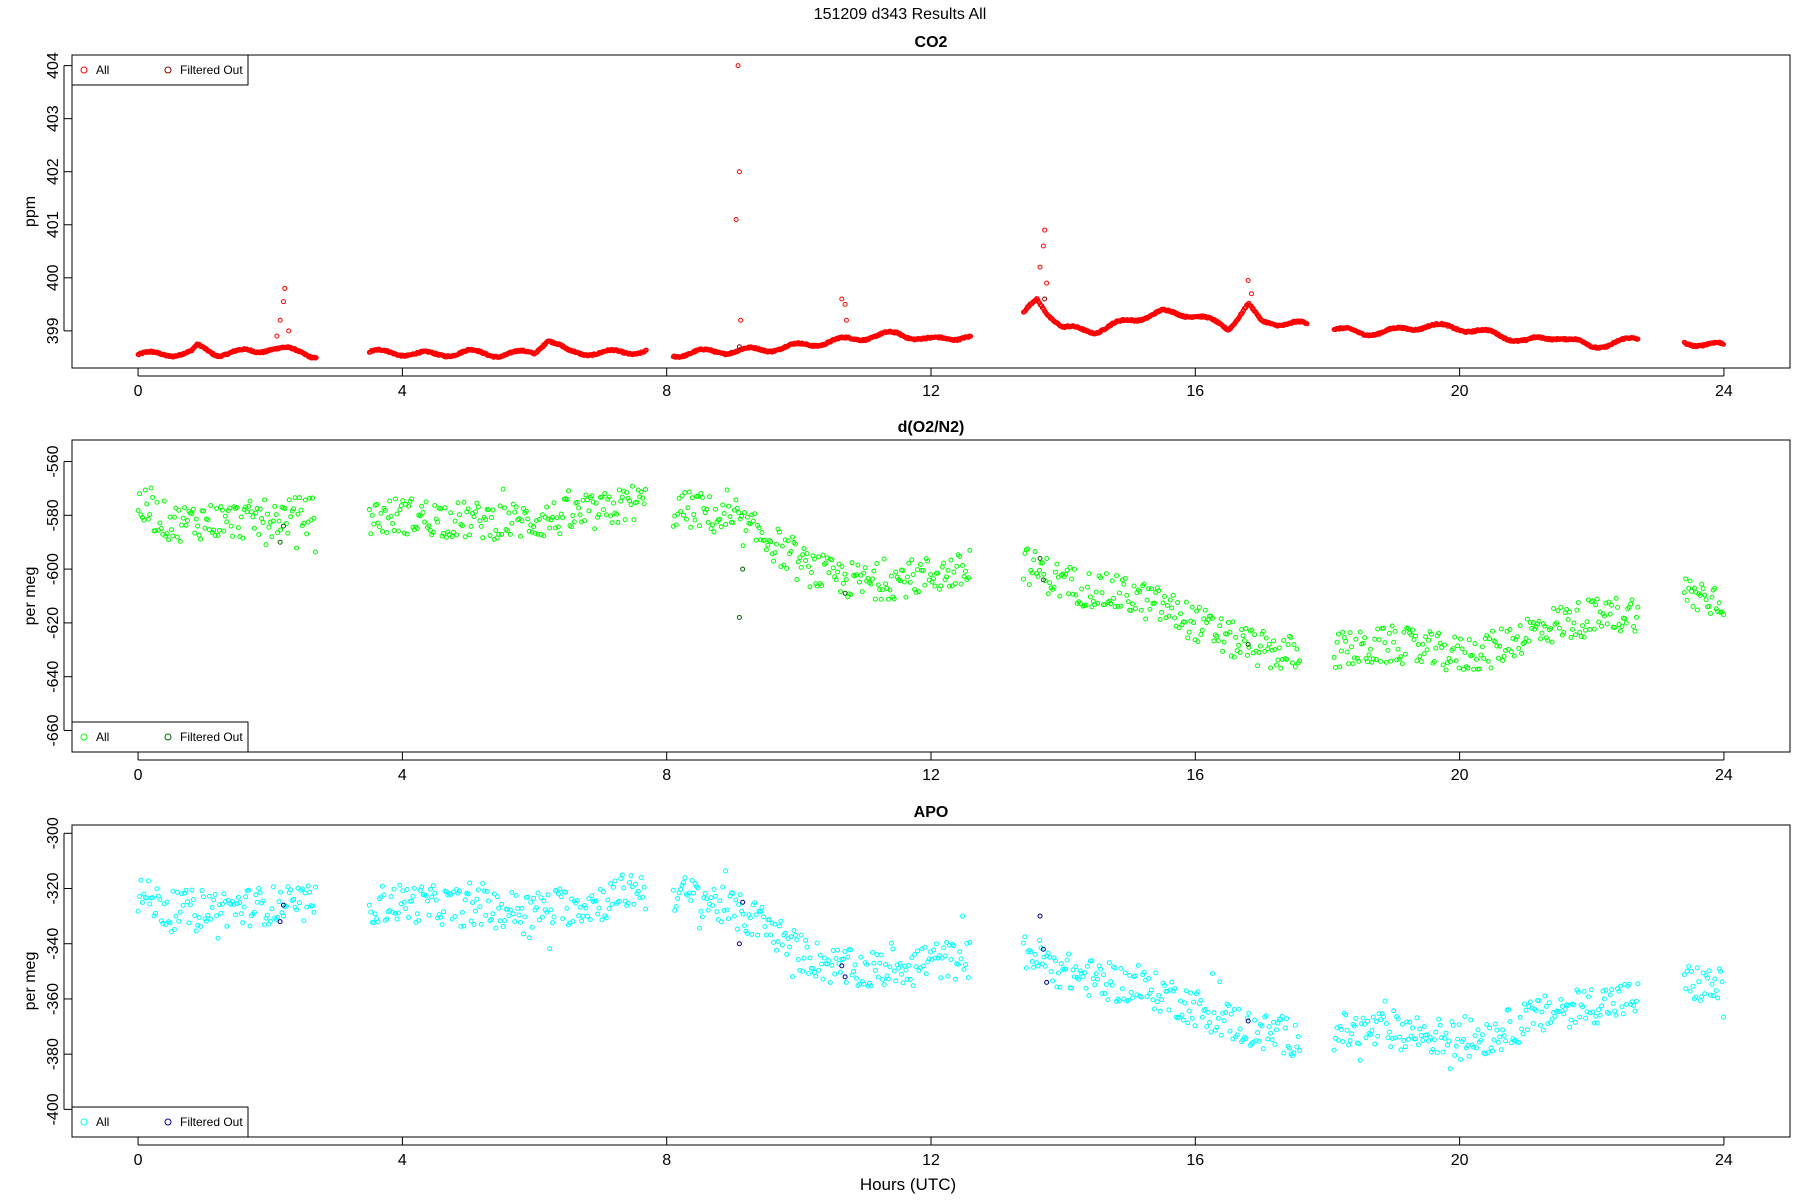 This screenshot has width=1800, height=1200. Describe the element at coordinates (53, 833) in the screenshot. I see `y-tick-label: -300` at that location.